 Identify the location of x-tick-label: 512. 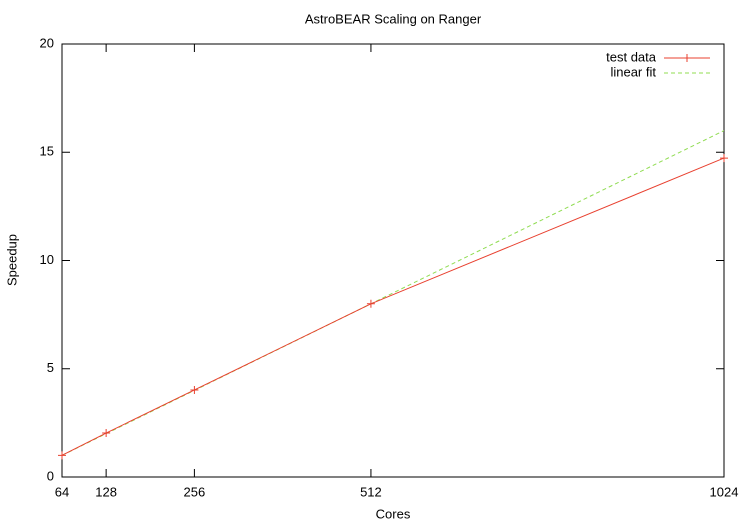
(371, 491).